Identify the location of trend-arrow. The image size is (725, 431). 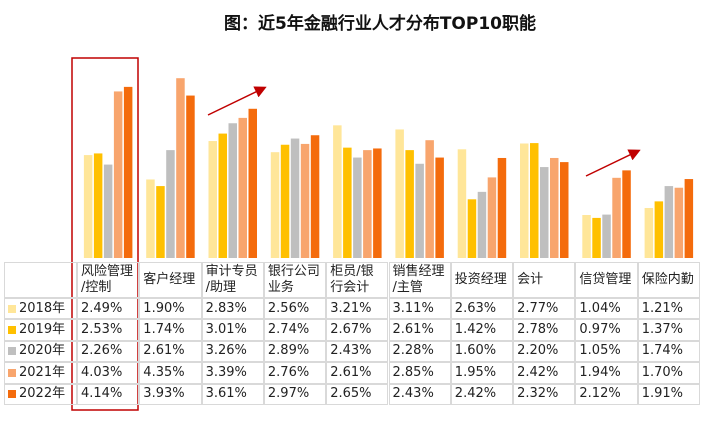
(613, 163).